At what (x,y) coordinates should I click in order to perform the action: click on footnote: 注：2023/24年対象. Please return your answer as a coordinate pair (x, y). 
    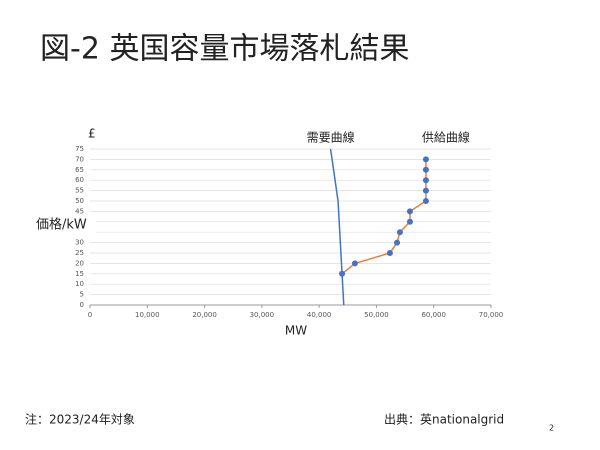
    Looking at the image, I should click on (80, 419).